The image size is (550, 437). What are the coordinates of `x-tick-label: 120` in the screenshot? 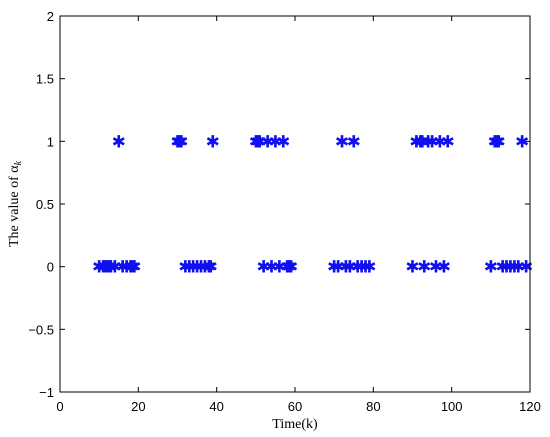 It's located at (530, 406).